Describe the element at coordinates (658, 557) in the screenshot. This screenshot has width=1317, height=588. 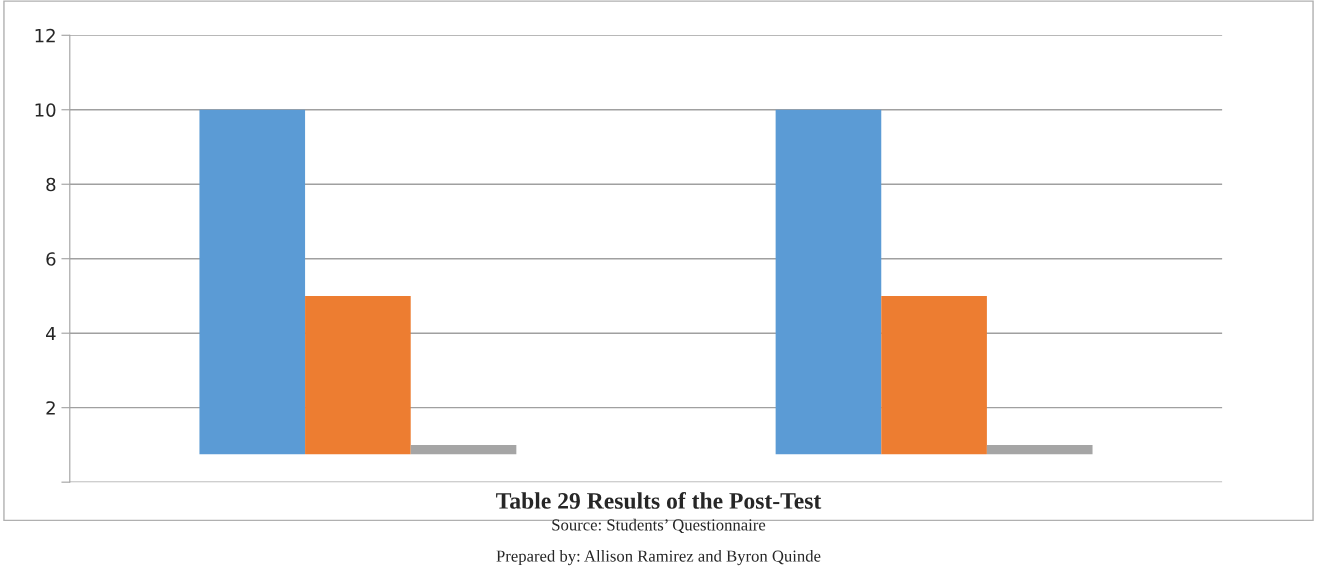
I see `text: Prepared by: Allison Ramirez and Byron Quinde` at that location.